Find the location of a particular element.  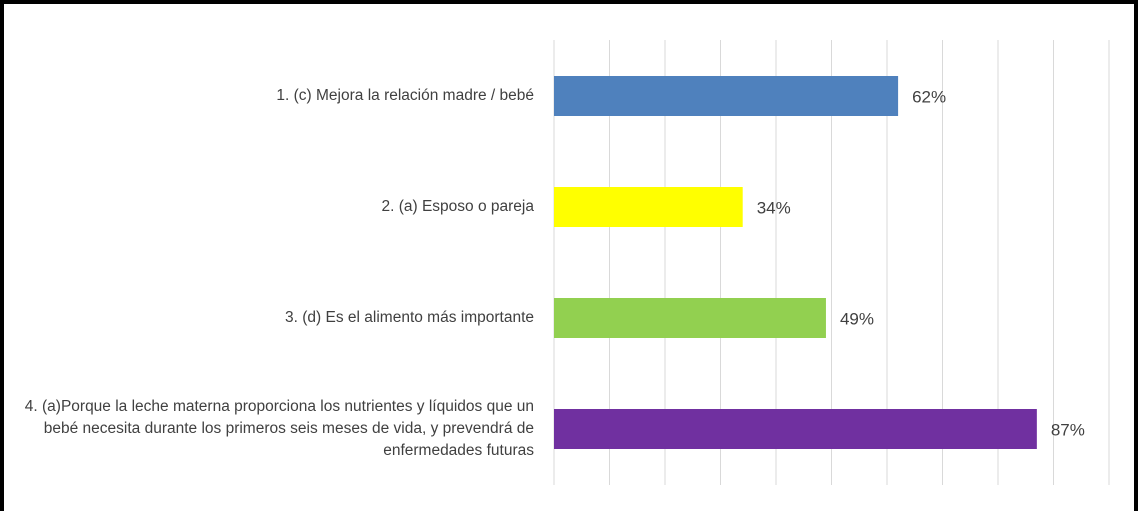

value-label: 62% is located at coordinates (929, 96).